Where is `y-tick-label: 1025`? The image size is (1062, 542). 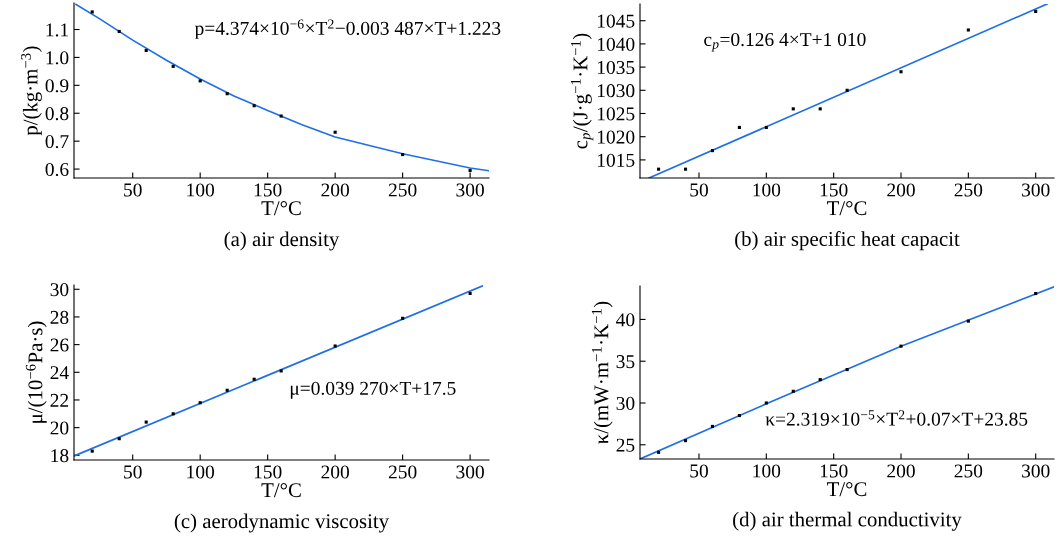
y-tick-label: 1025 is located at coordinates (616, 114).